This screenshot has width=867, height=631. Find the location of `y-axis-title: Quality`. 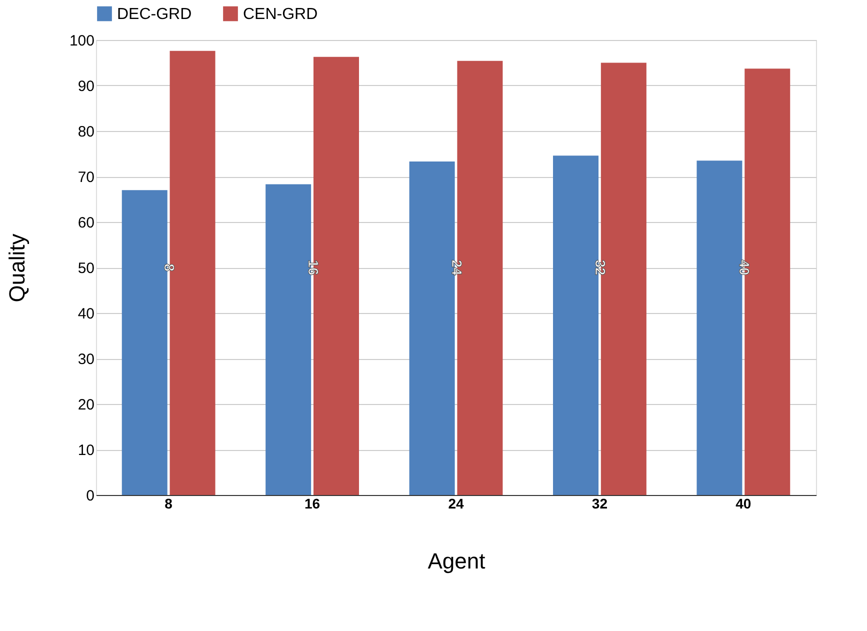

y-axis-title: Quality is located at coordinates (17, 268).